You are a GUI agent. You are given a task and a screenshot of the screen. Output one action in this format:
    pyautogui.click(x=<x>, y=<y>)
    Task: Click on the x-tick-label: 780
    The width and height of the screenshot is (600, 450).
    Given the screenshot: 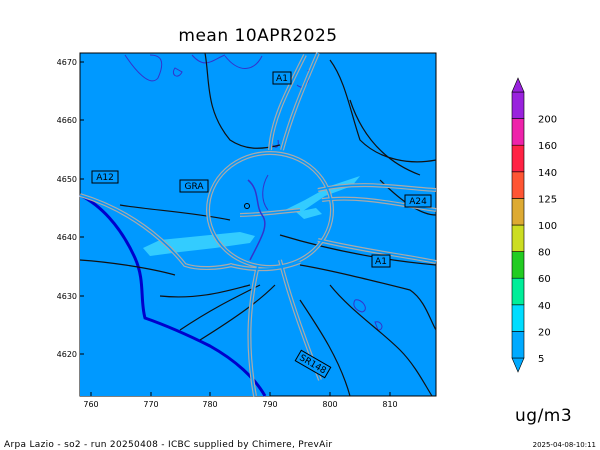 What is the action you would take?
    pyautogui.click(x=209, y=404)
    